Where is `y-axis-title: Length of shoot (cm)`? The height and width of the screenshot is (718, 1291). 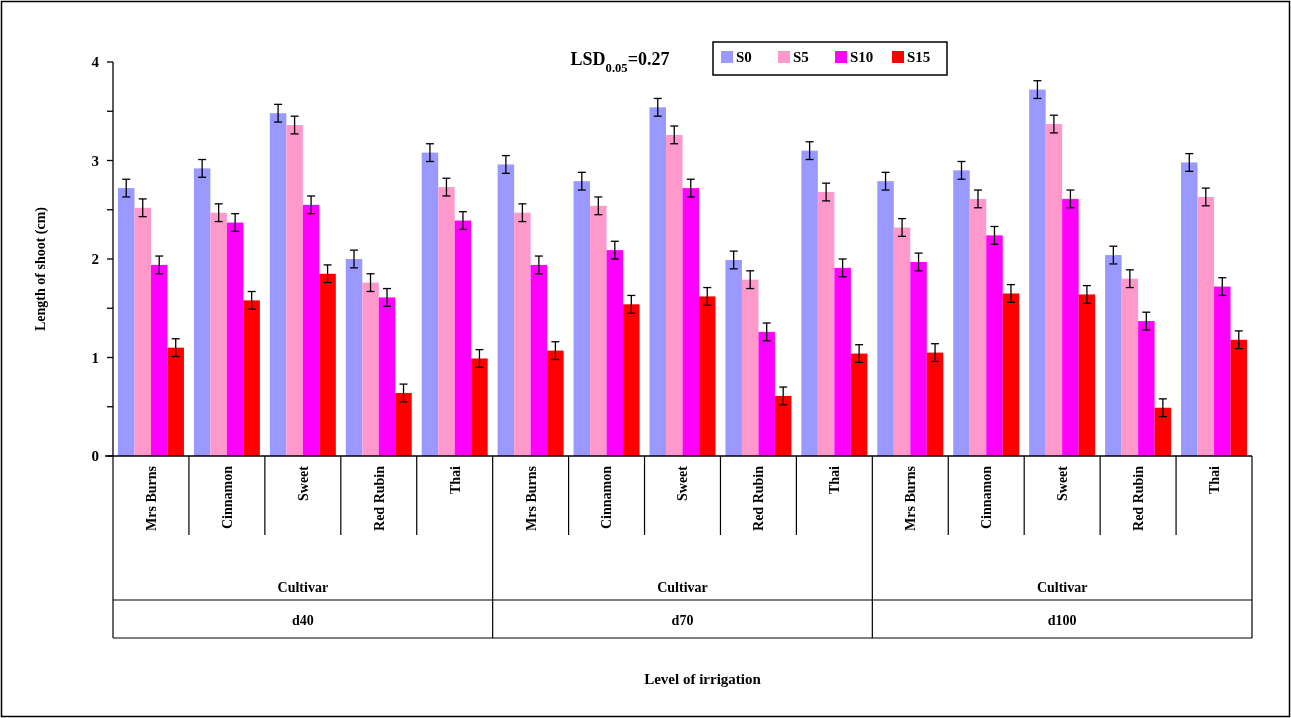
y-axis-title: Length of shoot (cm) is located at coordinates (41, 269).